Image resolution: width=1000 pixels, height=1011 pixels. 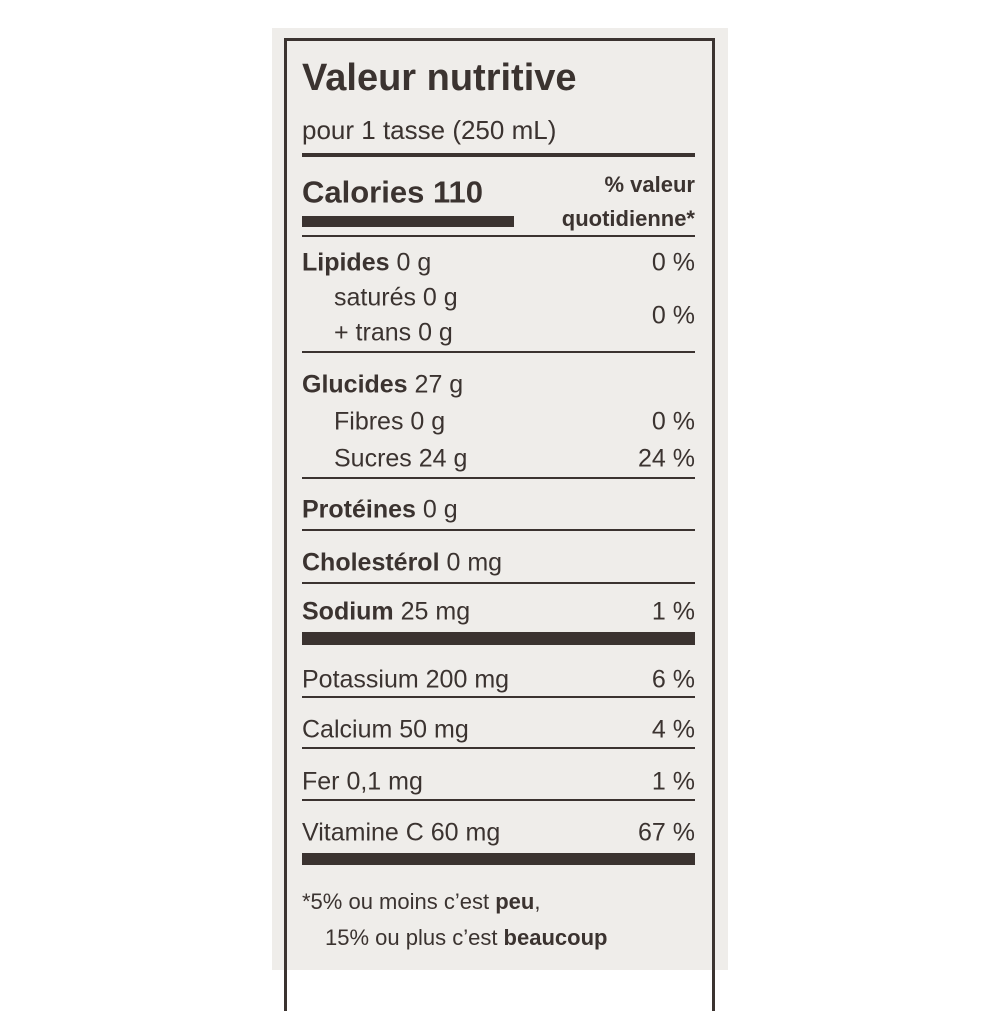 What do you see at coordinates (537, 901) in the screenshot?
I see `footnote-part: ,` at bounding box center [537, 901].